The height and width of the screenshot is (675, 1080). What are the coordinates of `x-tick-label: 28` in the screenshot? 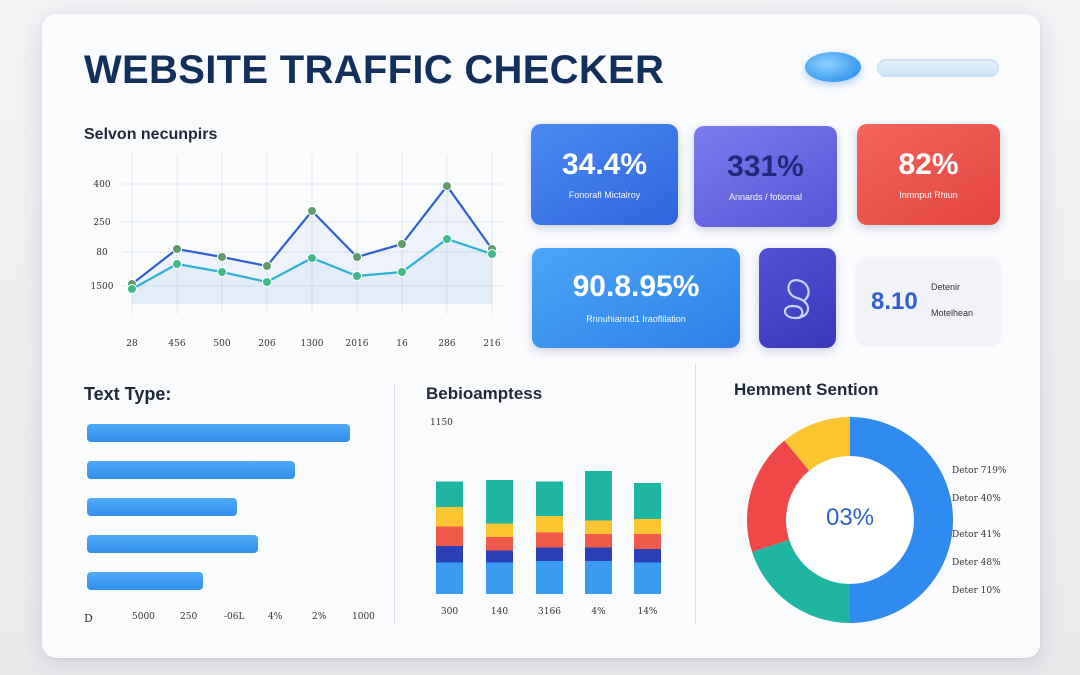 It's located at (132, 344).